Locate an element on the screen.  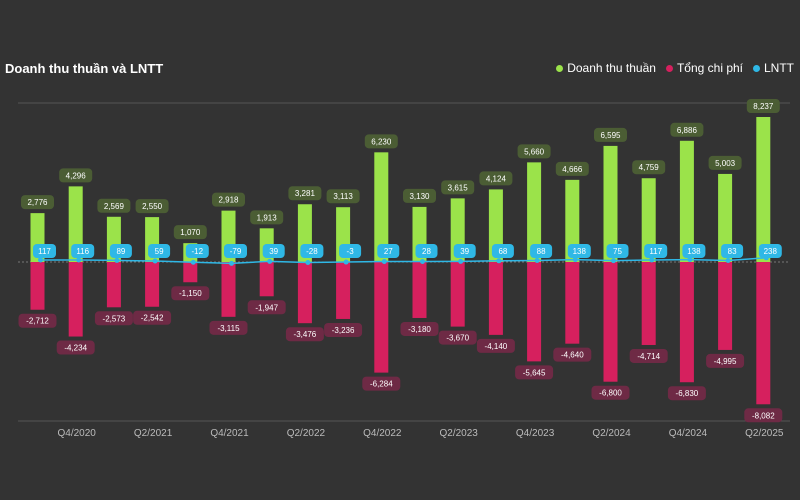
x-tick-label: Q4/2024 is located at coordinates (688, 433).